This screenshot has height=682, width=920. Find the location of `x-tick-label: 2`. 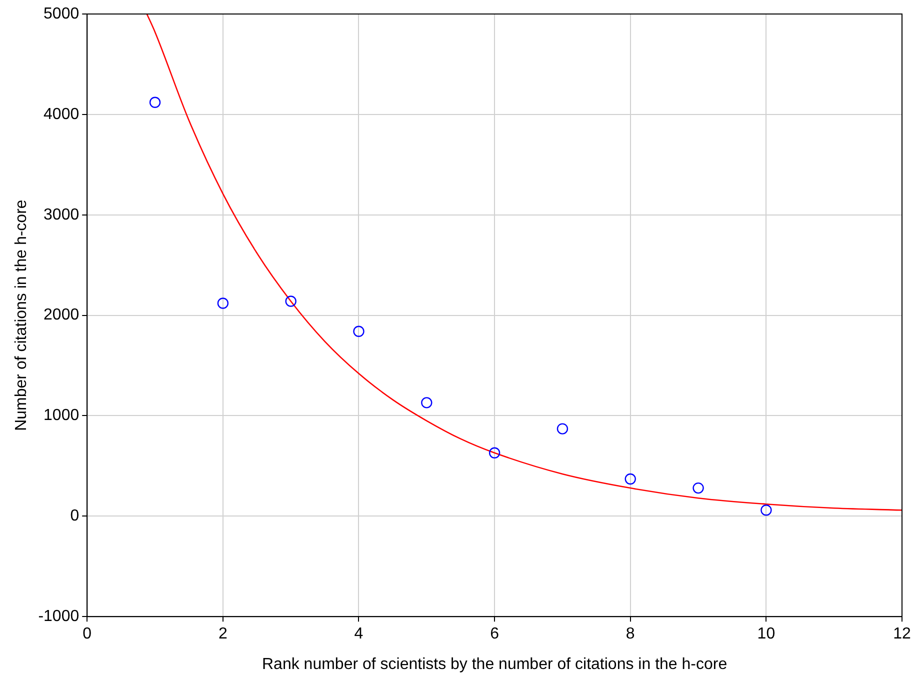

x-tick-label: 2 is located at coordinates (223, 634).